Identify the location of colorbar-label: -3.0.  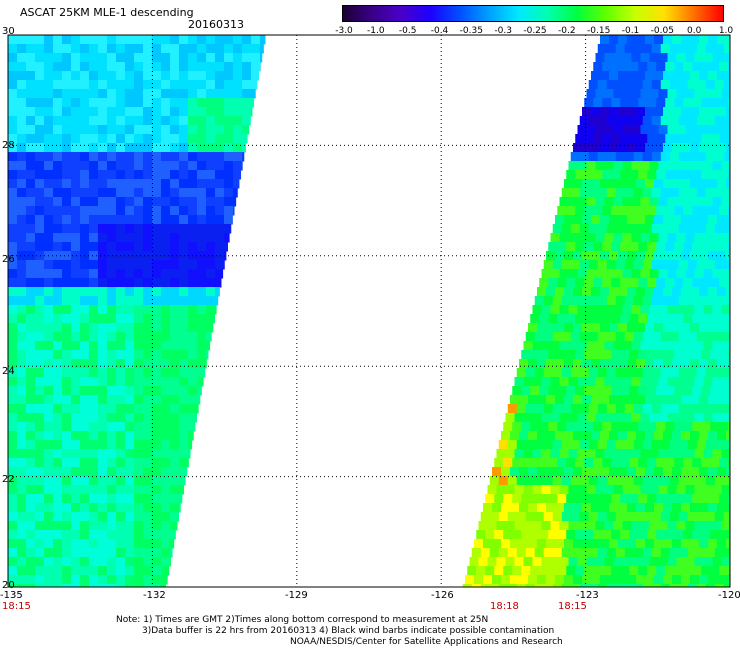
(344, 31).